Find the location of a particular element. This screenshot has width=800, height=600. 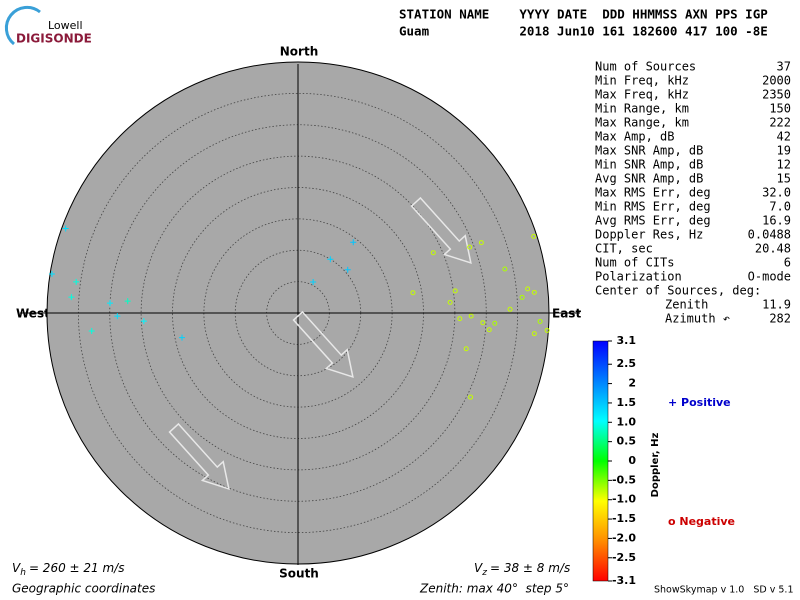

zenith-text: Zenith: max 40° step 5° is located at coordinates (494, 589).